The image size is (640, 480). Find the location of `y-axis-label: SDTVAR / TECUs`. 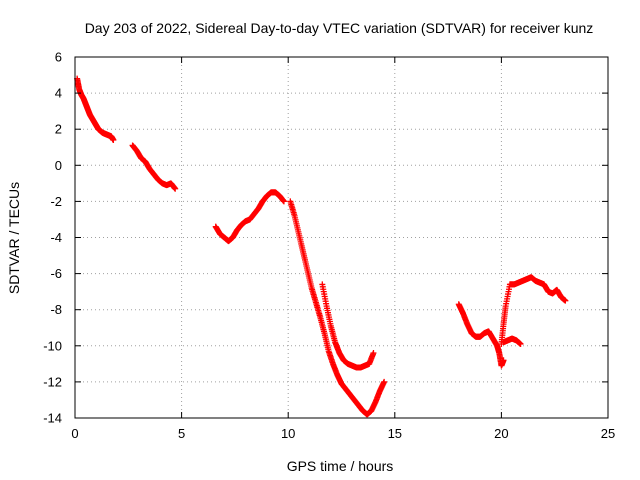

y-axis-label: SDTVAR / TECUs is located at coordinates (14, 238).